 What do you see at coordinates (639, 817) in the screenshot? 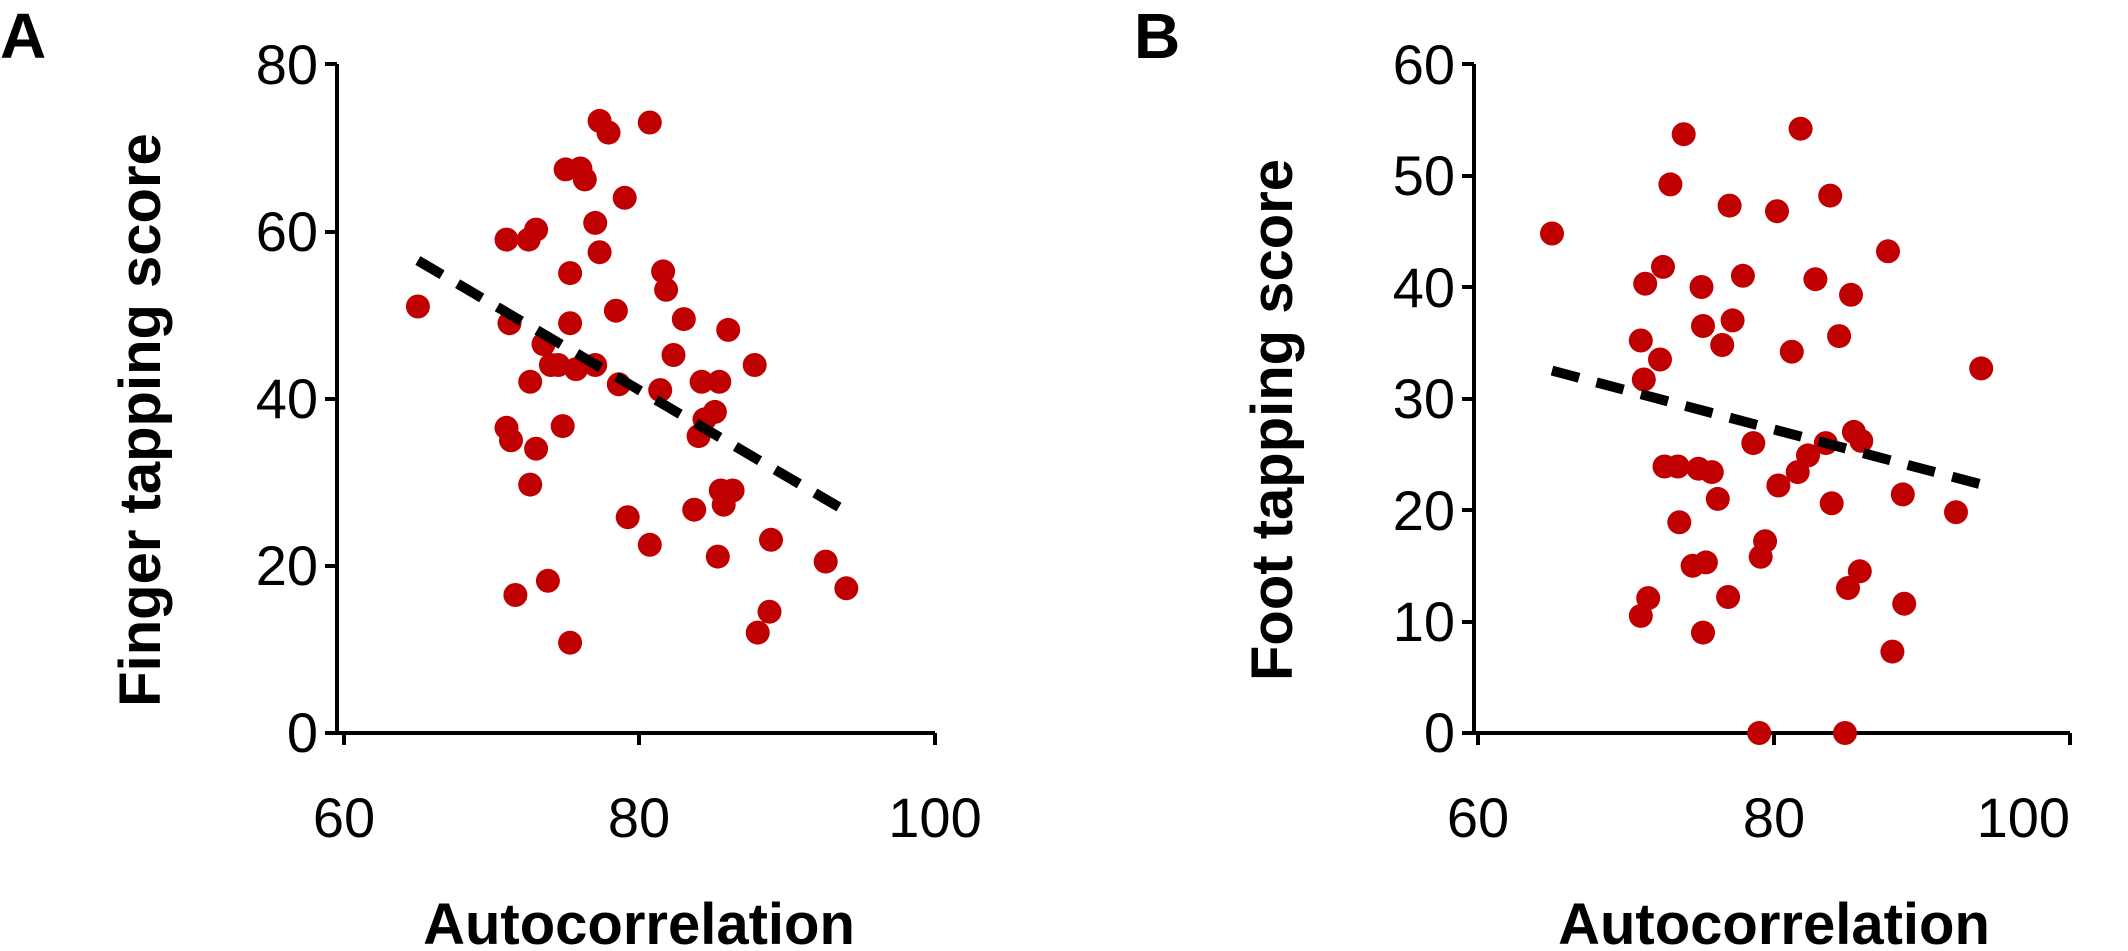
I see `panel-a-x-tick-80: 80` at bounding box center [639, 817].